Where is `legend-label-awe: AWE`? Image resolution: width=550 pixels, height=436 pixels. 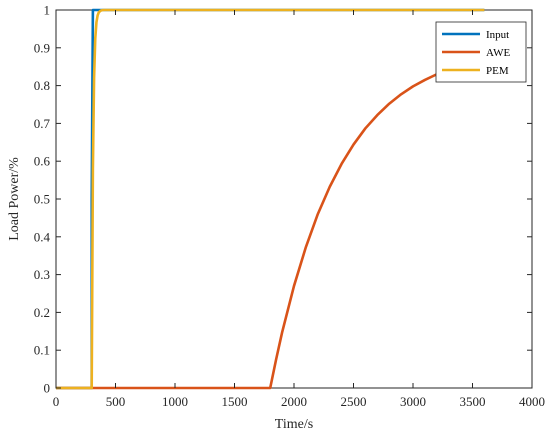
legend-label-awe: AWE is located at coordinates (498, 53).